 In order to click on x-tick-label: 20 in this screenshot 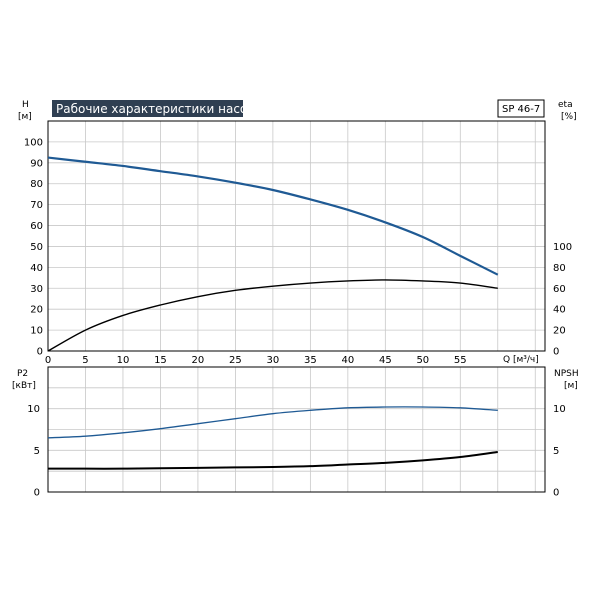, I will do `click(198, 360)`.